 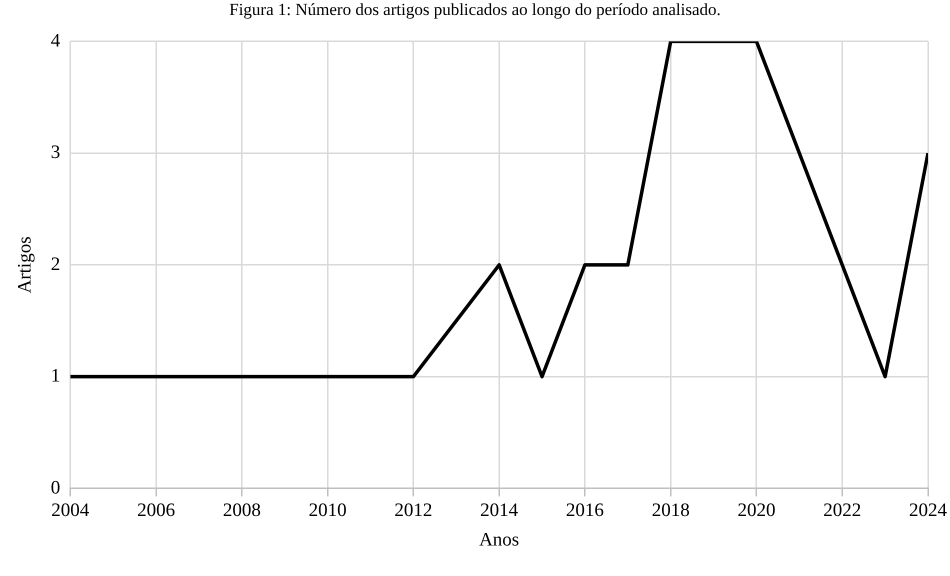 What do you see at coordinates (499, 510) in the screenshot?
I see `x-tick-label: 2014` at bounding box center [499, 510].